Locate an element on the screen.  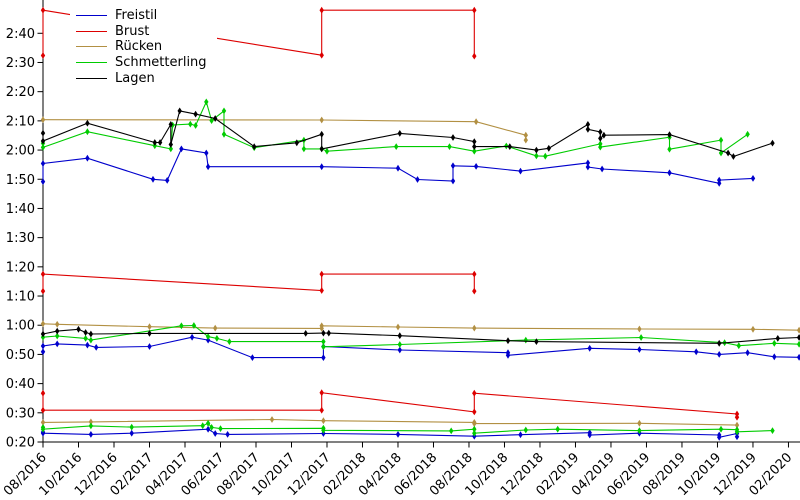
legend-label: Brust is located at coordinates (132, 31).